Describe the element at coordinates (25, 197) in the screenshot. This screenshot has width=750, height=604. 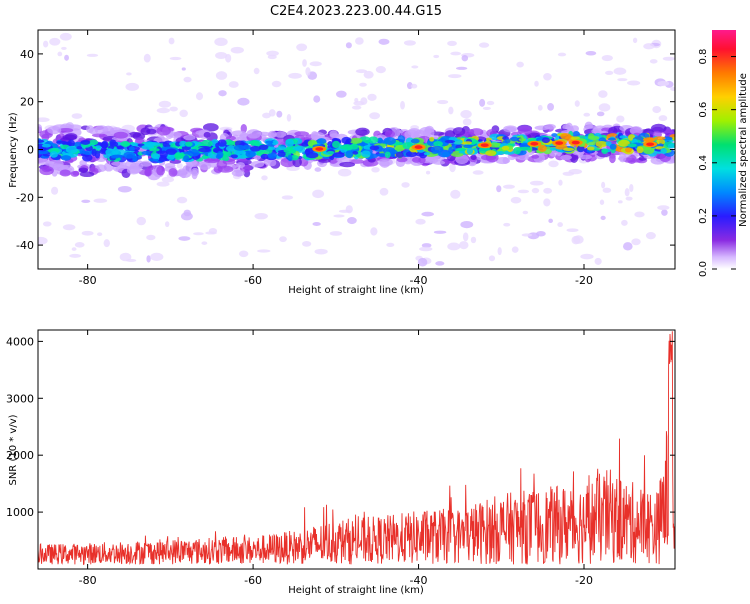
I see `y-tick-label: -20` at that location.